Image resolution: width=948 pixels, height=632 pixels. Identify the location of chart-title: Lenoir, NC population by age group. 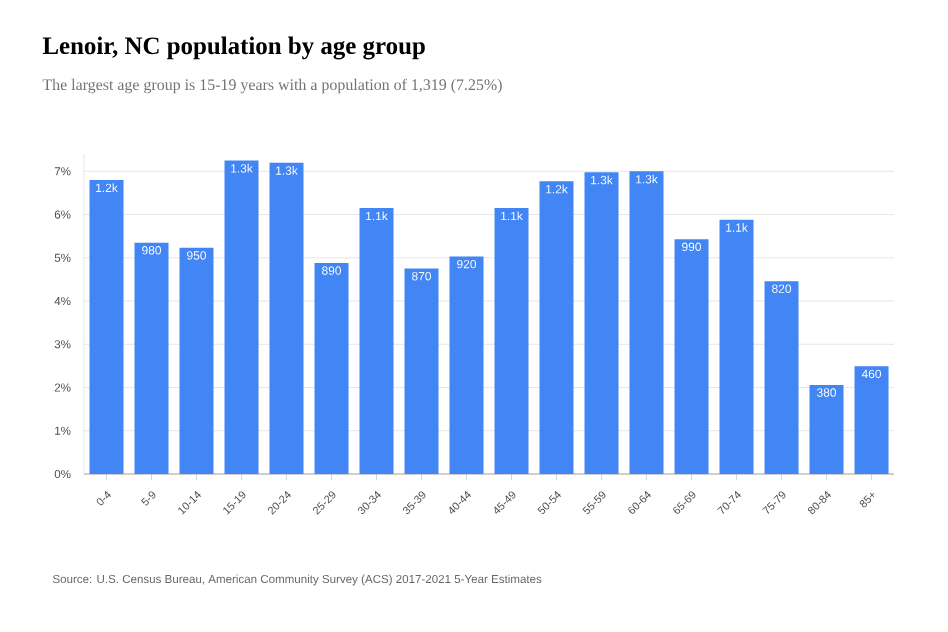
(233, 48).